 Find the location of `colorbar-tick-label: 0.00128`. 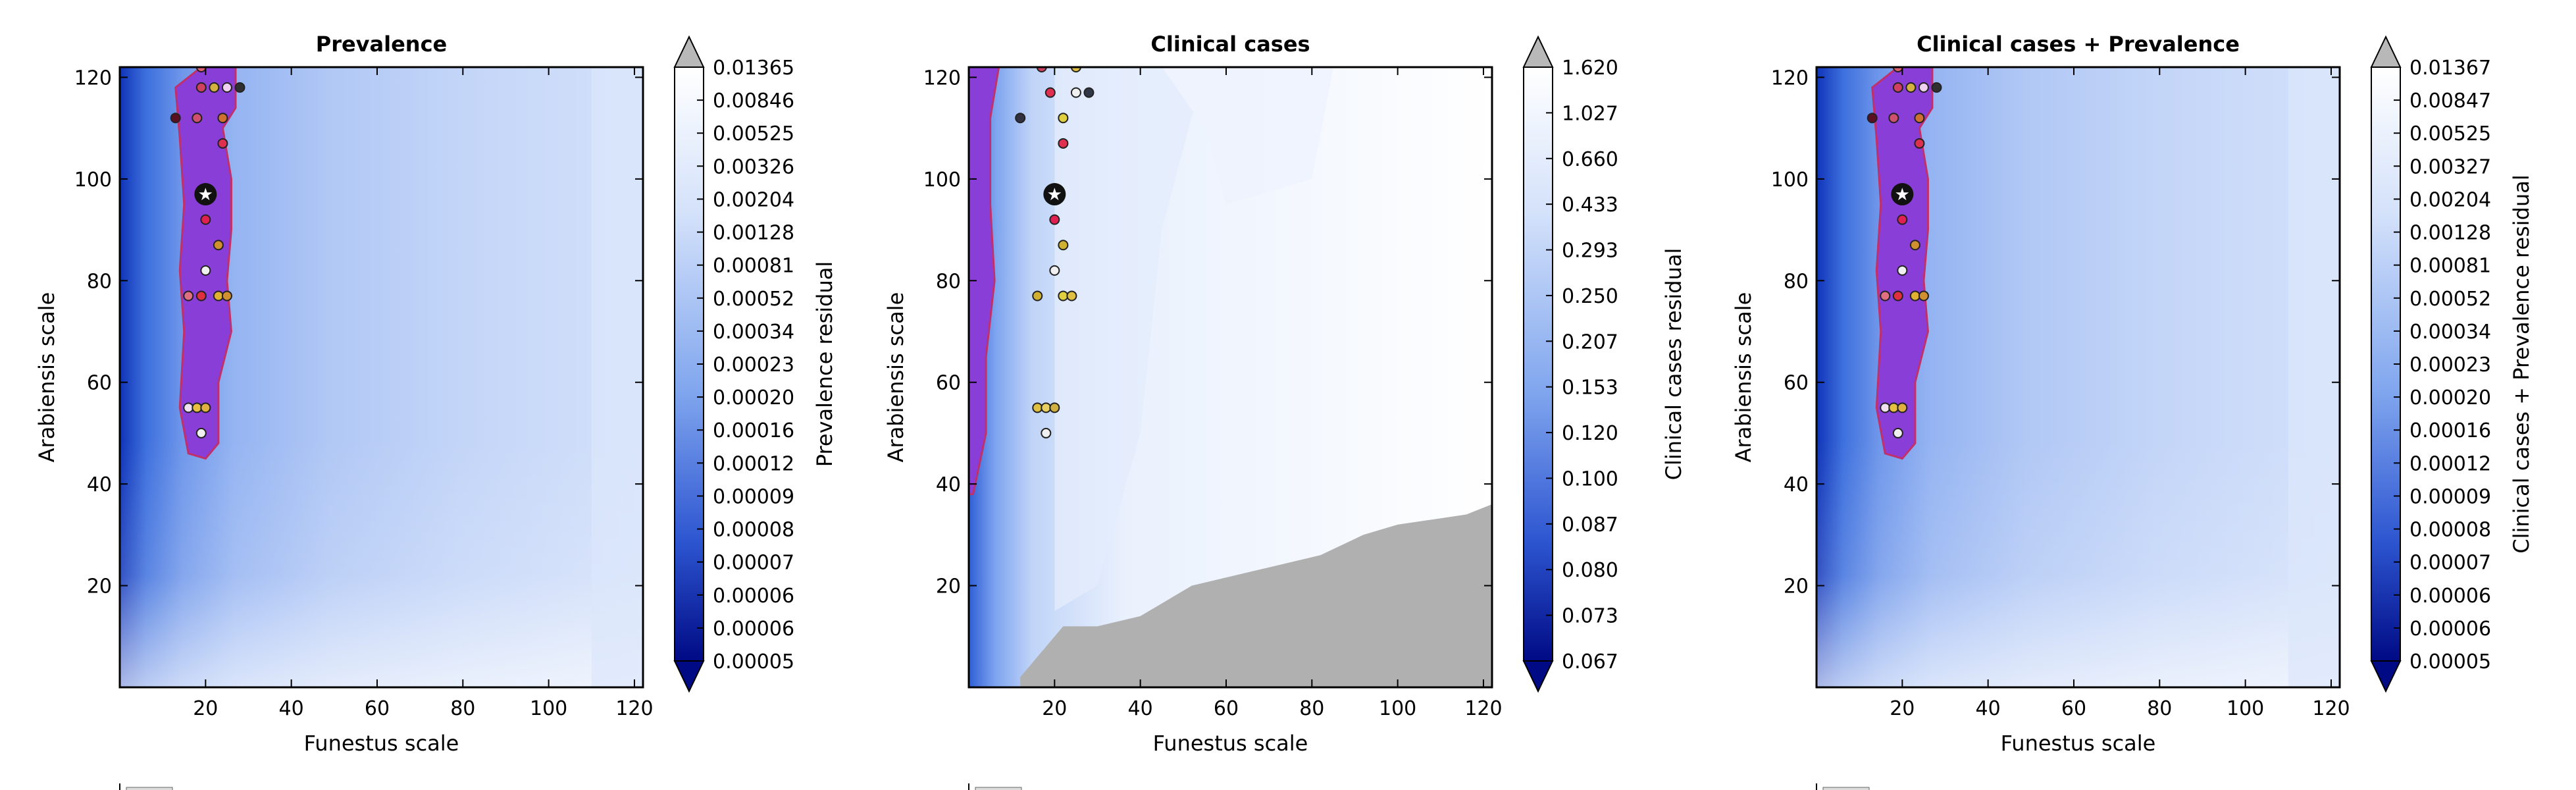

colorbar-tick-label: 0.00128 is located at coordinates (753, 233).